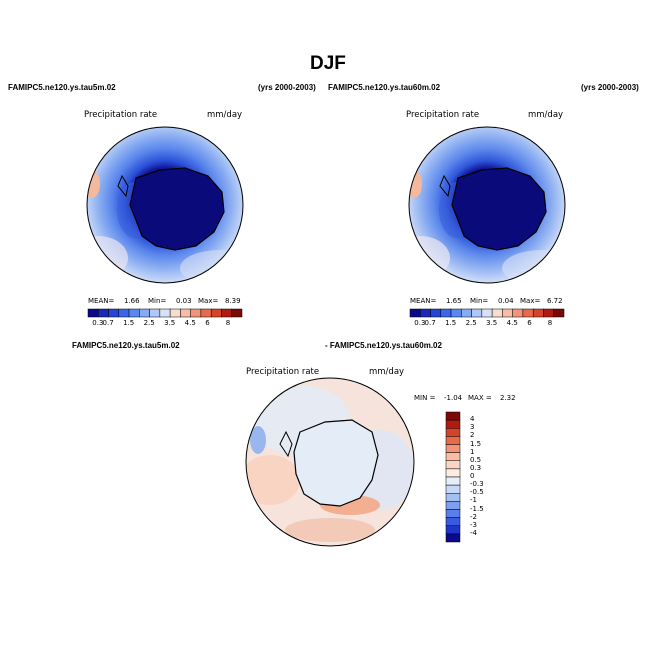  Describe the element at coordinates (473, 532) in the screenshot. I see `diff-colorbar-tick-label: -4` at that location.